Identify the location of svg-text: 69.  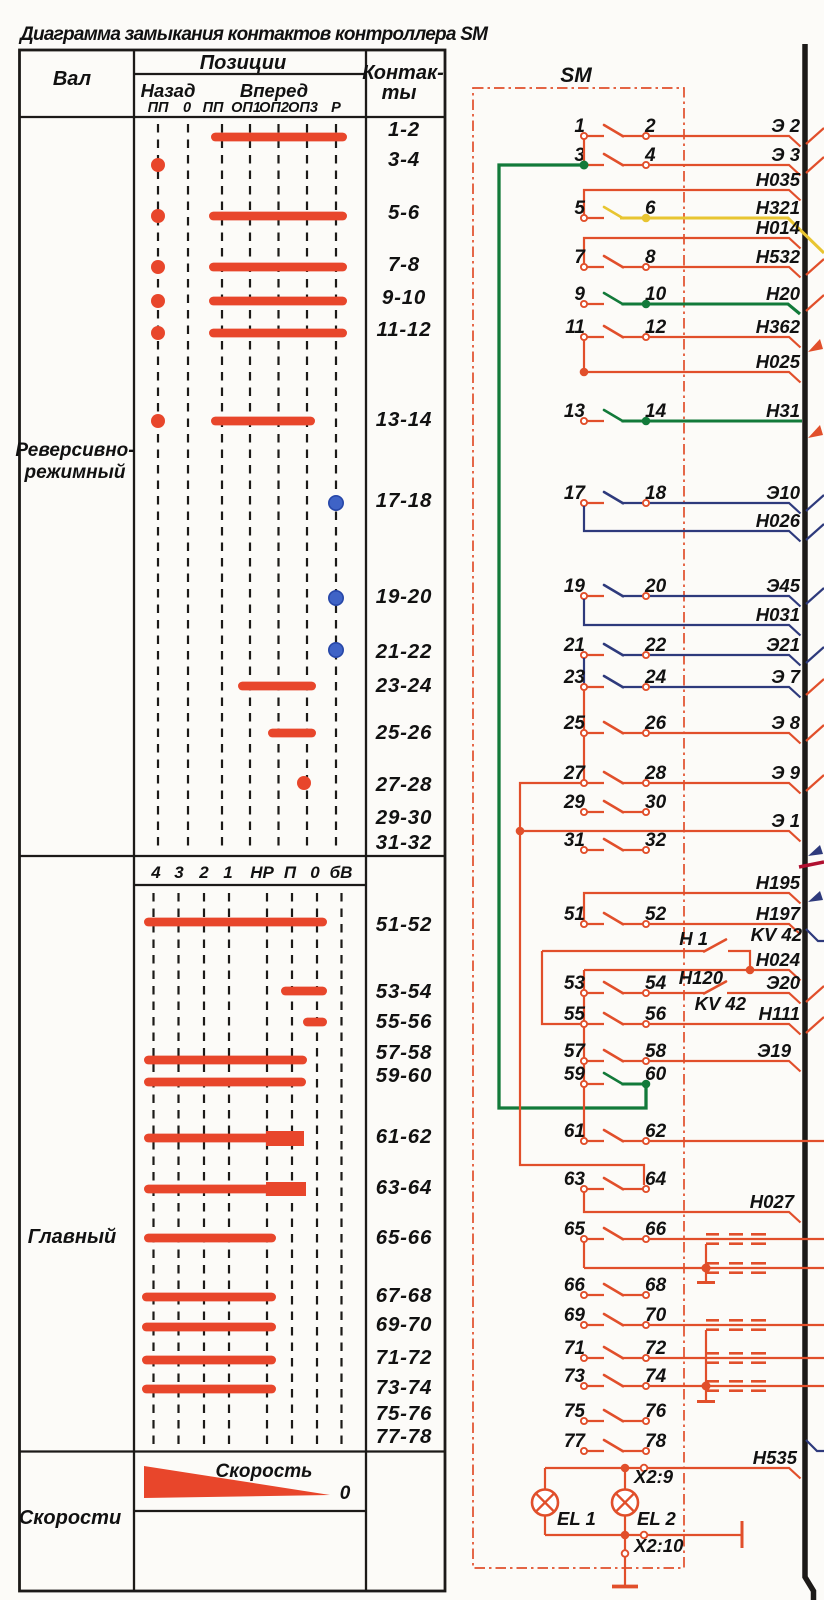
(575, 1315).